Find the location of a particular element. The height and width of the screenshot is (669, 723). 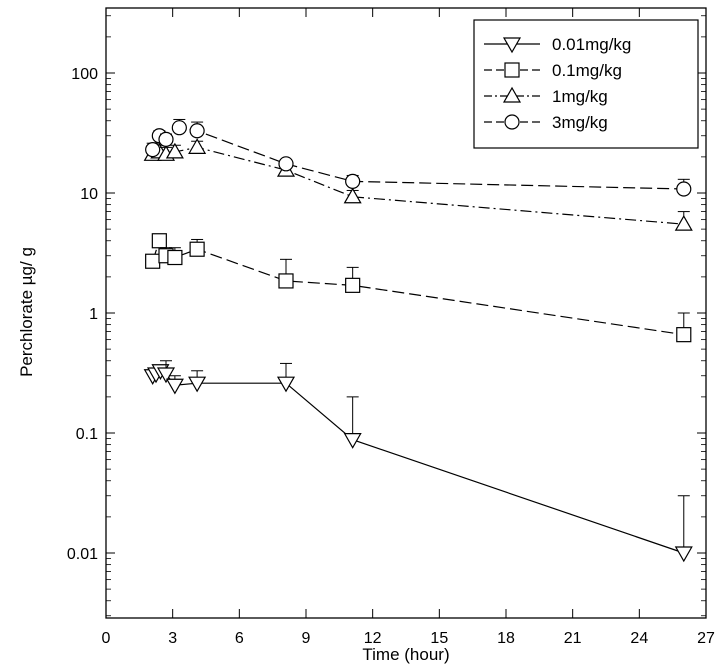

y-tick-label: 0.01 is located at coordinates (82, 554).